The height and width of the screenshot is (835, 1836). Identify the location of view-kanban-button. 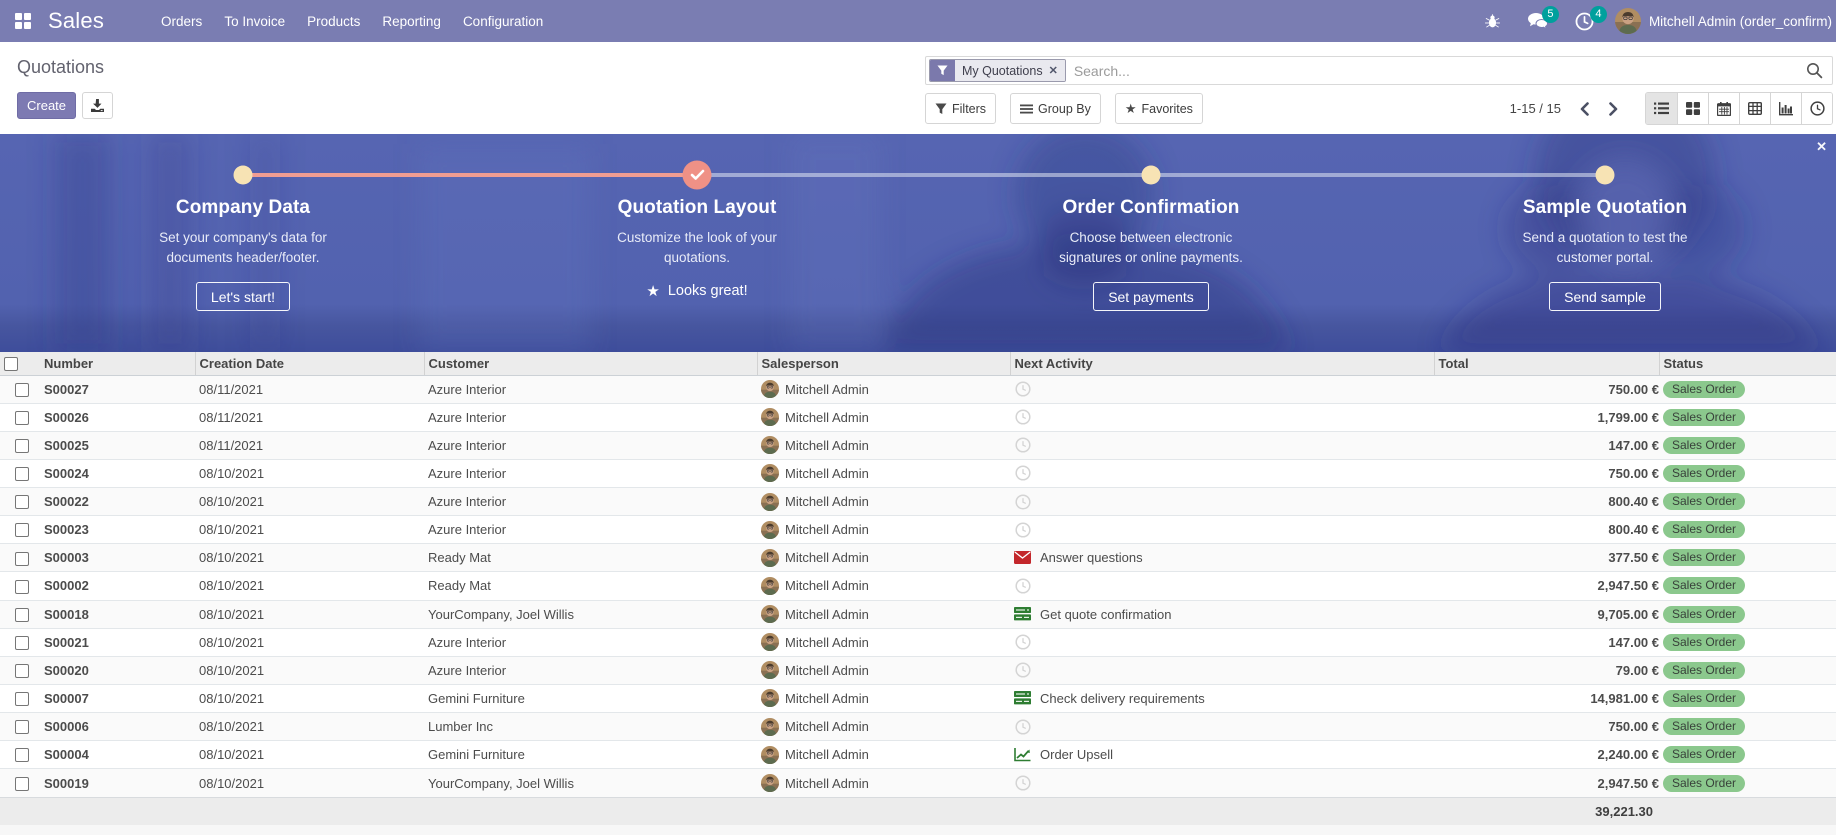
(1692, 108).